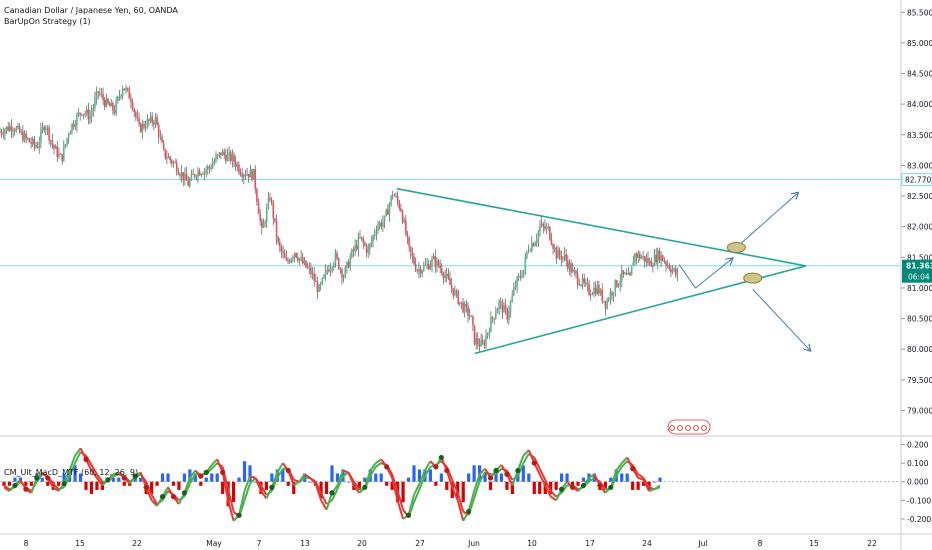 This screenshot has height=550, width=932. What do you see at coordinates (47, 21) in the screenshot?
I see `strategy-label: BarUpOn Strategy (1)` at bounding box center [47, 21].